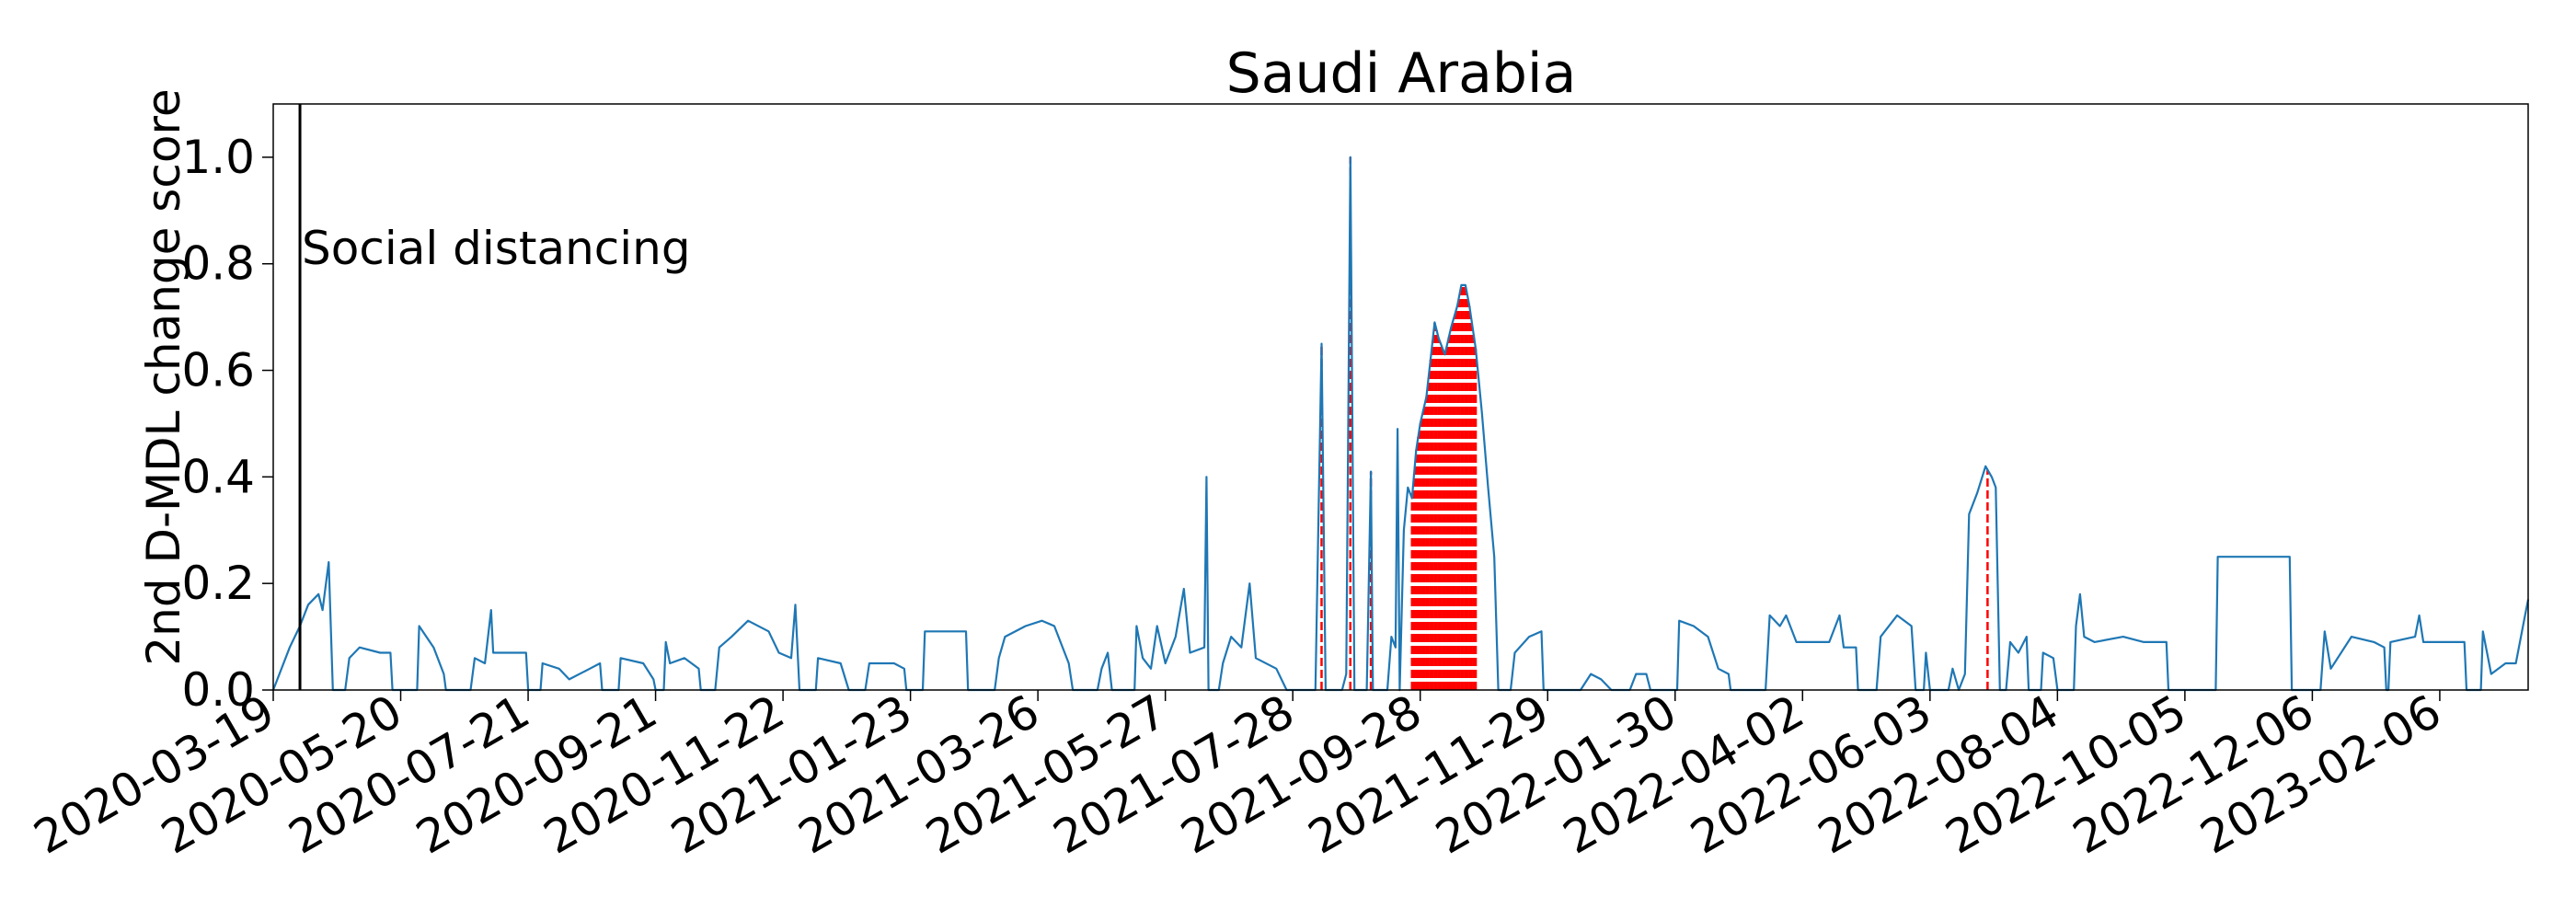  What do you see at coordinates (1401, 73) in the screenshot?
I see `chart-title: Saudi Arabia` at bounding box center [1401, 73].